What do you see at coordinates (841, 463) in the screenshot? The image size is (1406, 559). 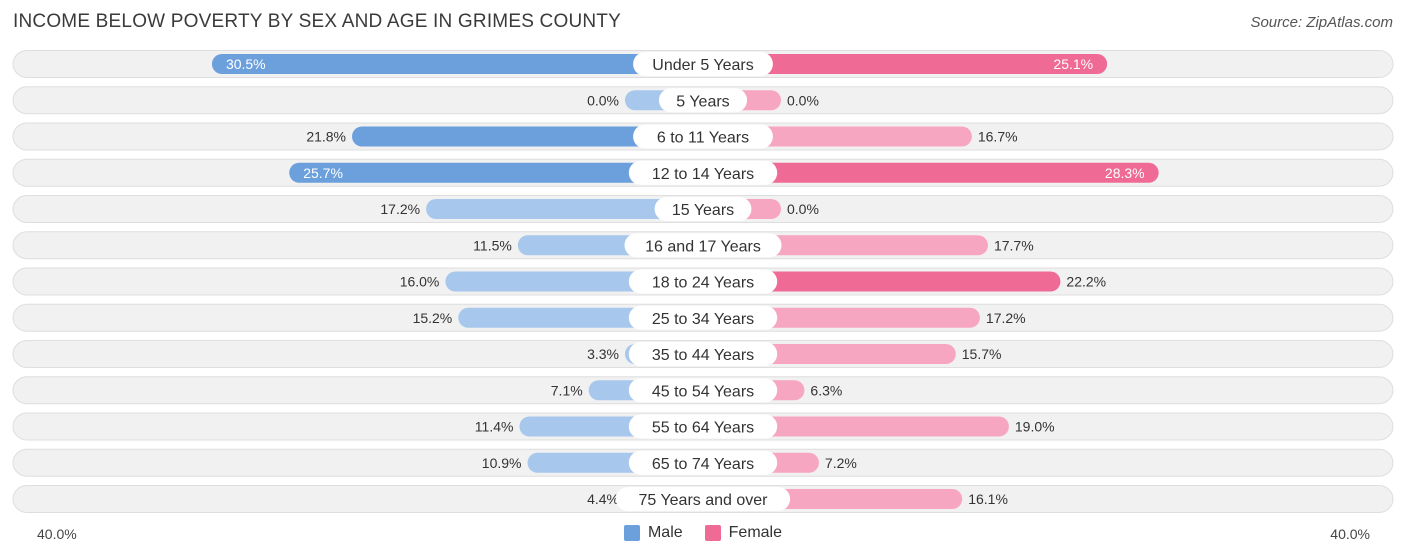 I see `female-value-label: 7.2%` at bounding box center [841, 463].